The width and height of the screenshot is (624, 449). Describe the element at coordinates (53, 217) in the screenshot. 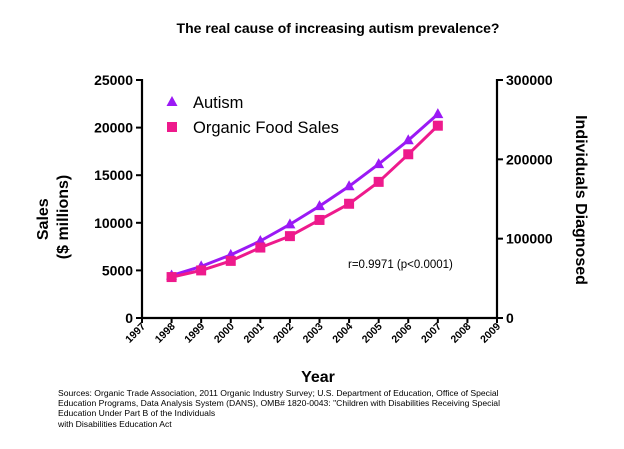

I see `y-axis-left-label: Sales ($ millions)` at that location.